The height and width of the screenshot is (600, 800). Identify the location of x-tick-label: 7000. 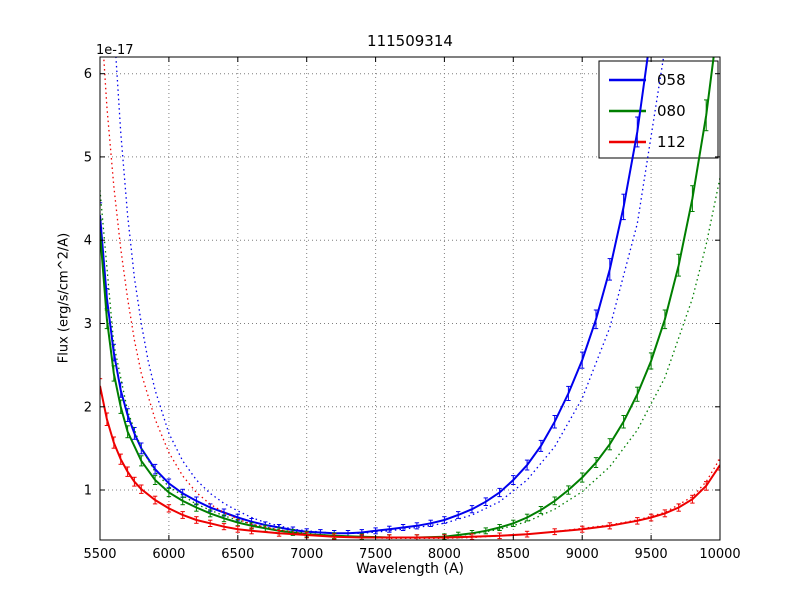
(306, 554).